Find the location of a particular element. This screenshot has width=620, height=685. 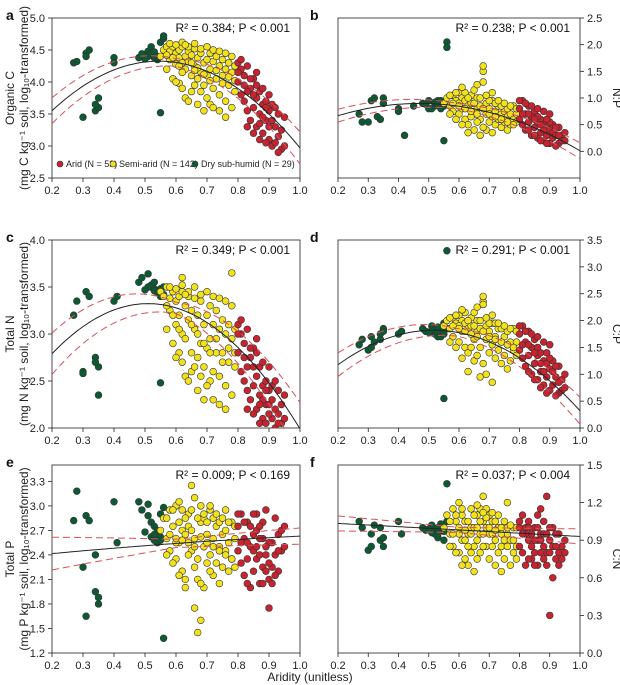

plot-area is located at coordinates (176, 348).